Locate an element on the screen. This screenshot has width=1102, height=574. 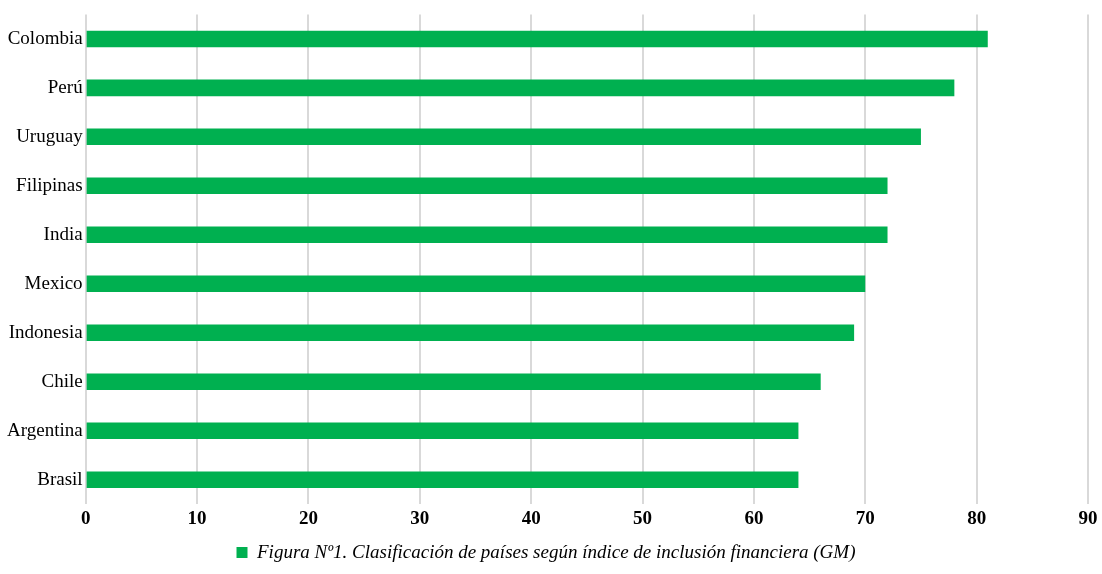
x-tick-label: 60 is located at coordinates (754, 517).